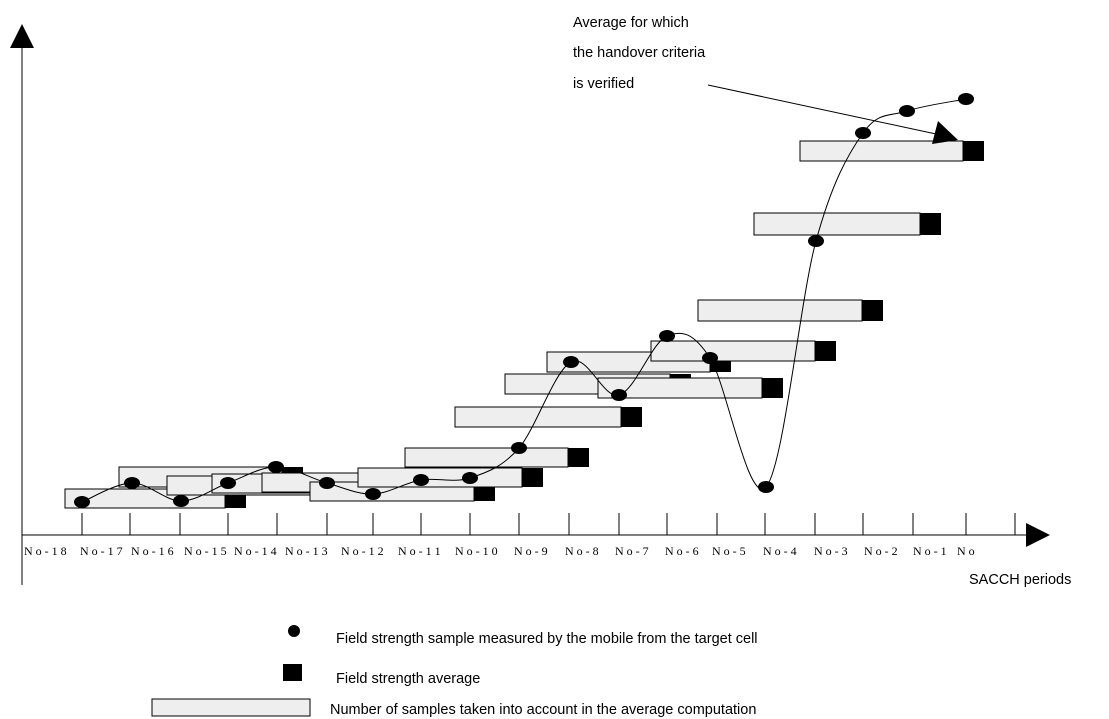  I want to click on x-tick-label: N o - 1 1, so click(419, 551).